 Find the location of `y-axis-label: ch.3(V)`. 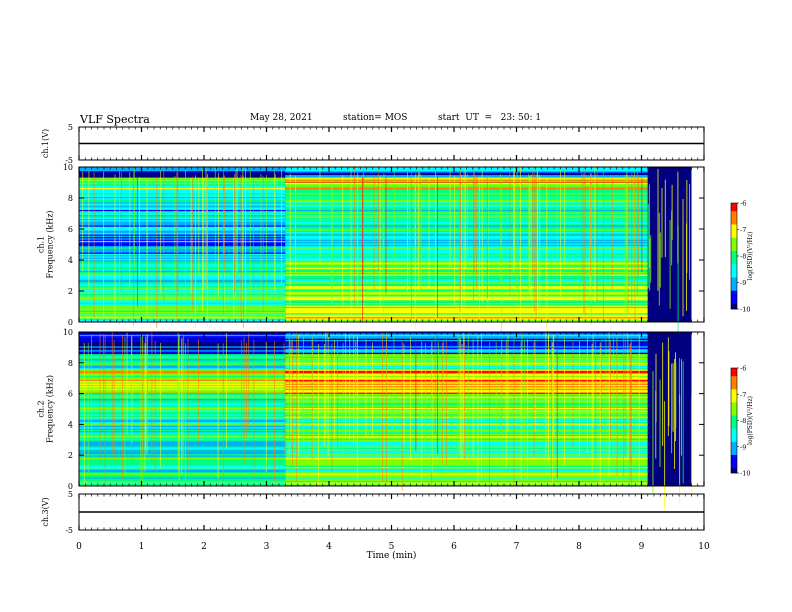

y-axis-label: ch.3(V) is located at coordinates (45, 511).